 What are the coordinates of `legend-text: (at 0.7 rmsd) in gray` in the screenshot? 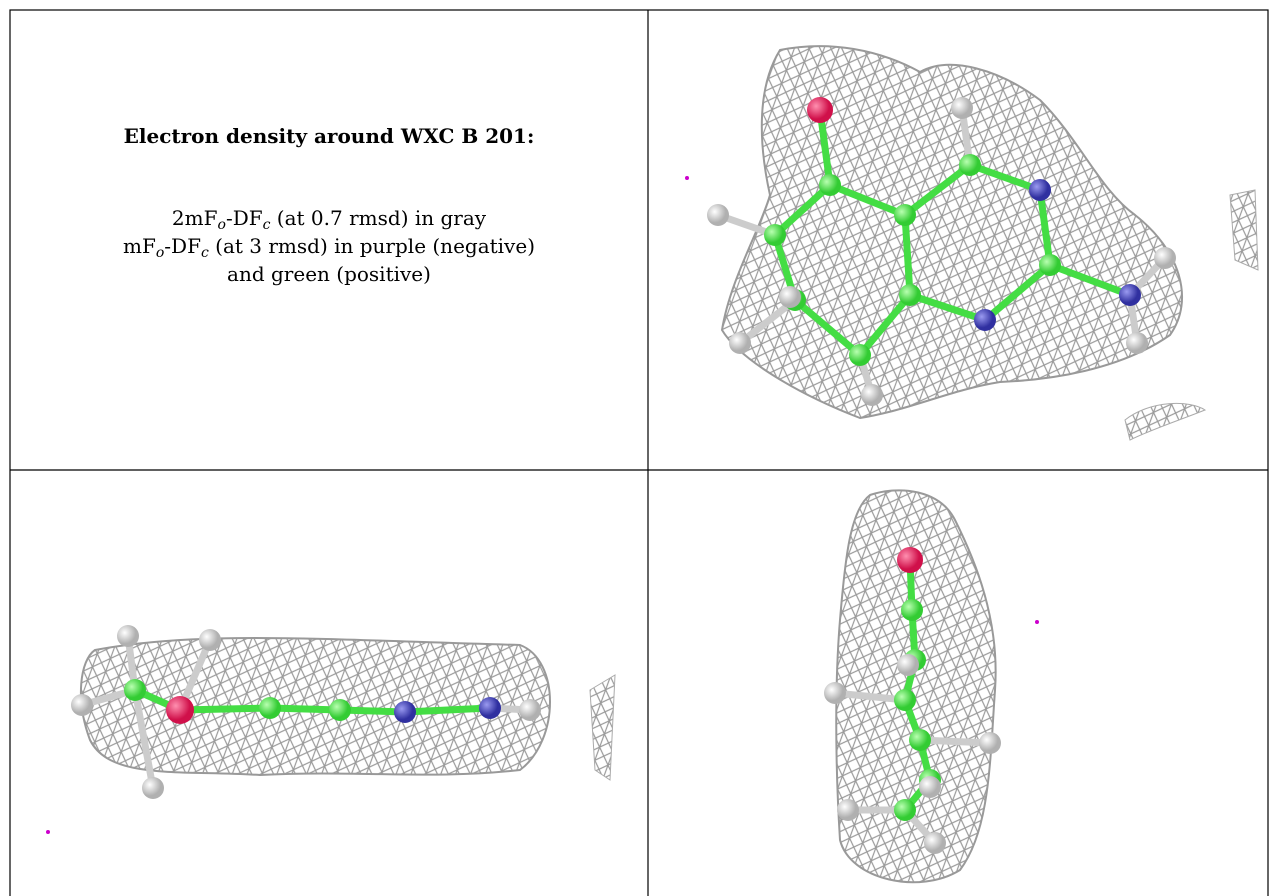 It's located at (378, 218).